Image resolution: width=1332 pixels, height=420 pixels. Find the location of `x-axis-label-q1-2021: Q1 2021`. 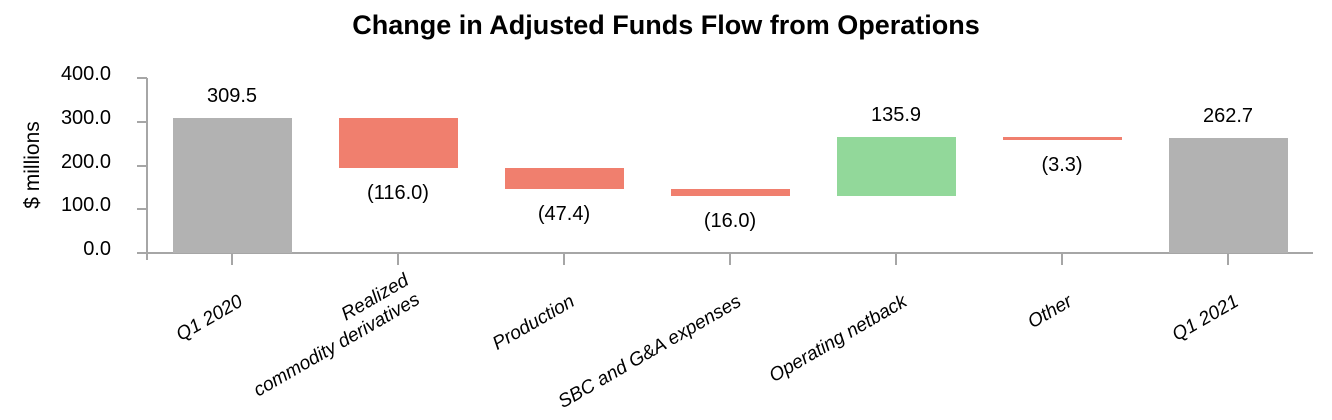

x-axis-label-q1-2021: Q1 2021 is located at coordinates (1205, 318).